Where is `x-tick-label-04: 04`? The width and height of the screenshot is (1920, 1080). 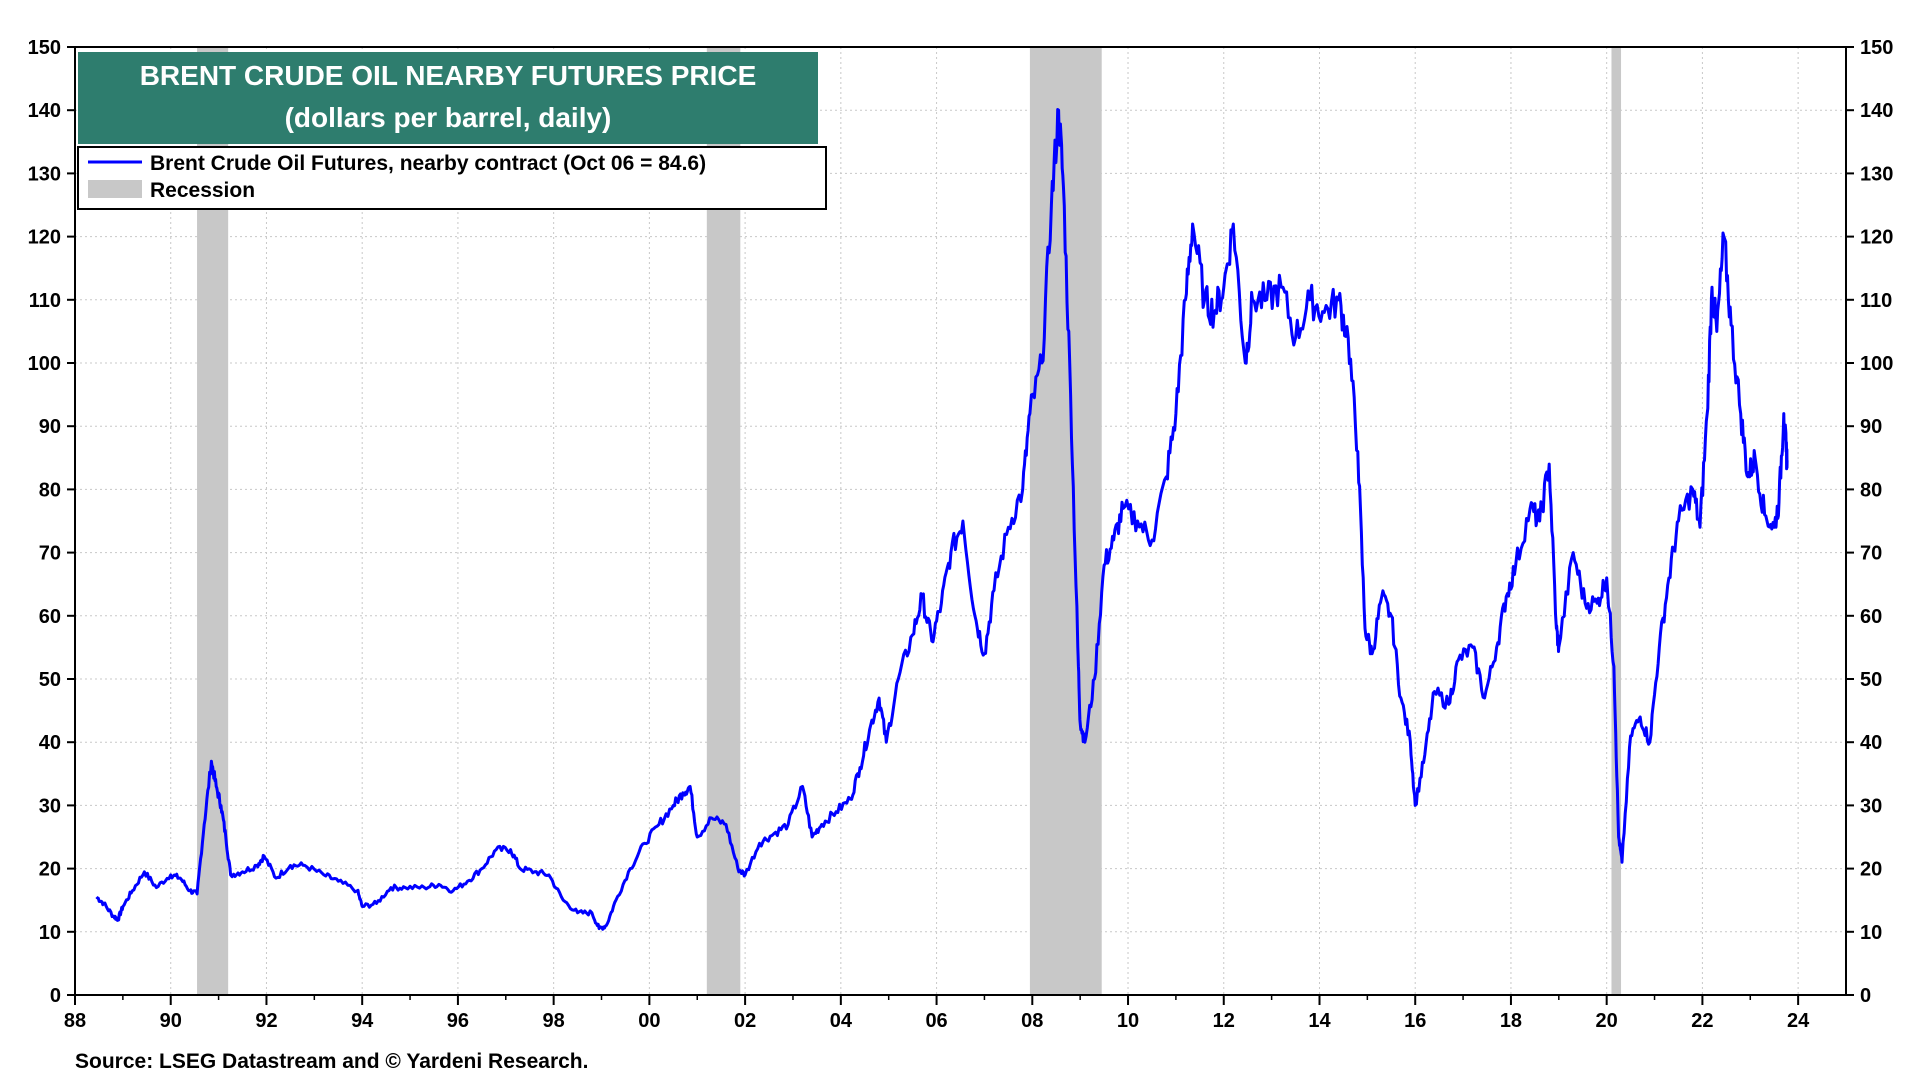
x-tick-label-04: 04 is located at coordinates (841, 1021).